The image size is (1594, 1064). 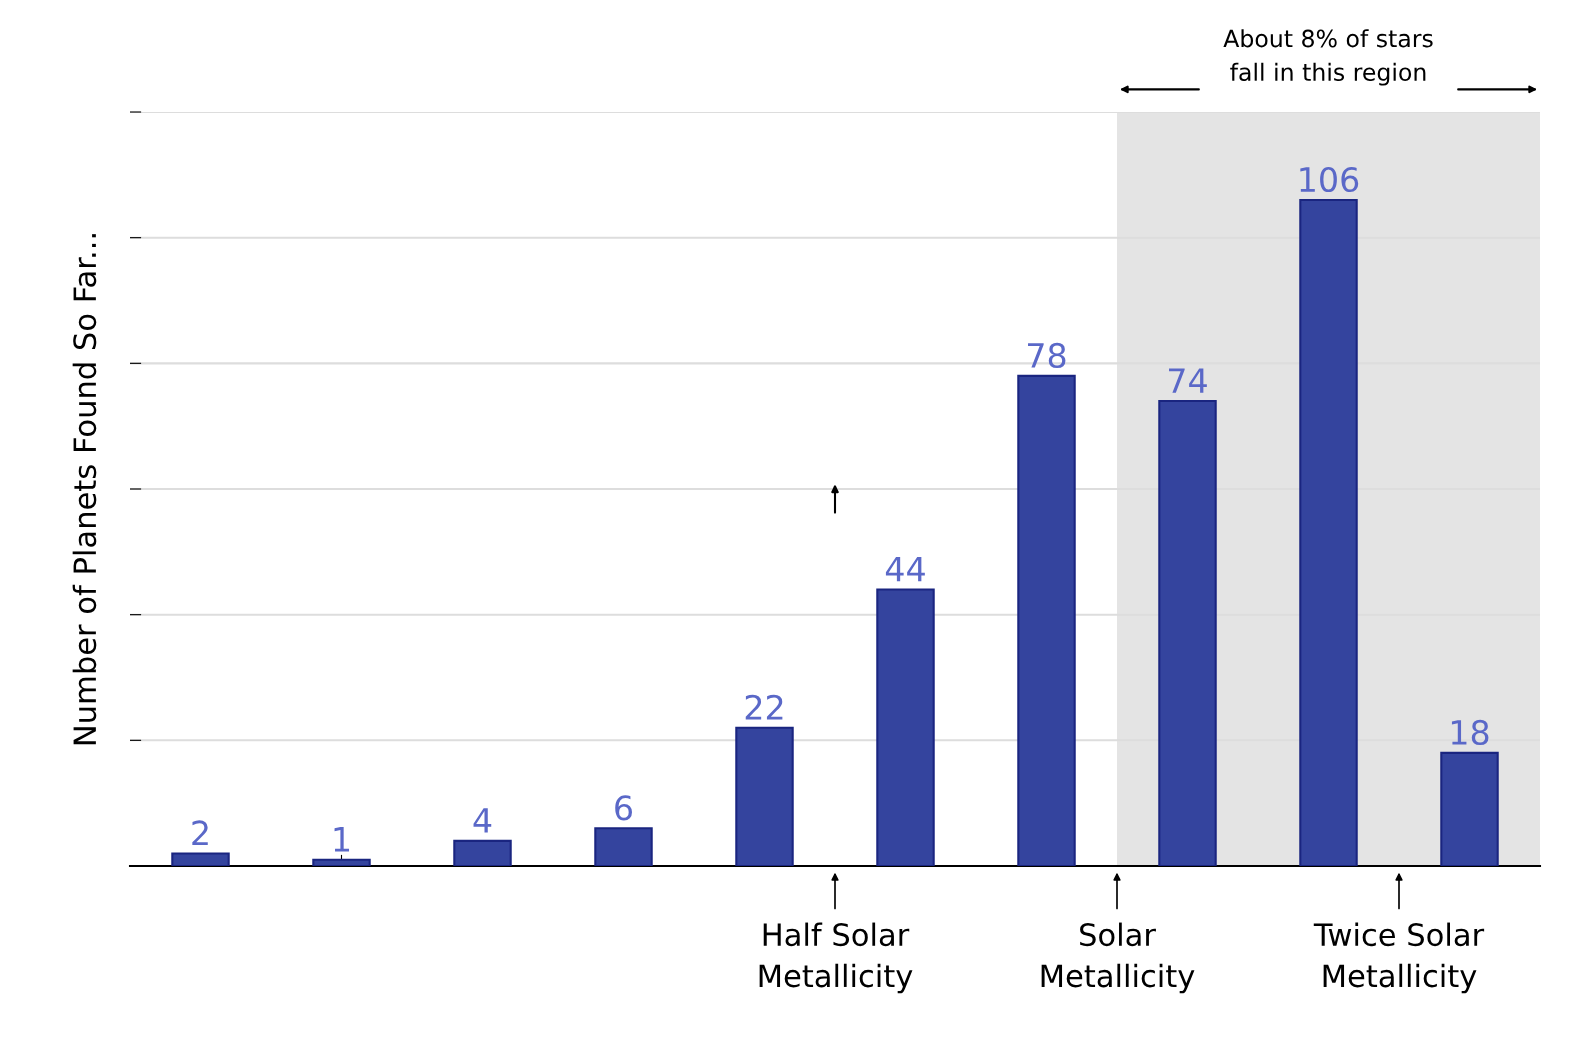 I want to click on data-label: 22, so click(x=764, y=707).